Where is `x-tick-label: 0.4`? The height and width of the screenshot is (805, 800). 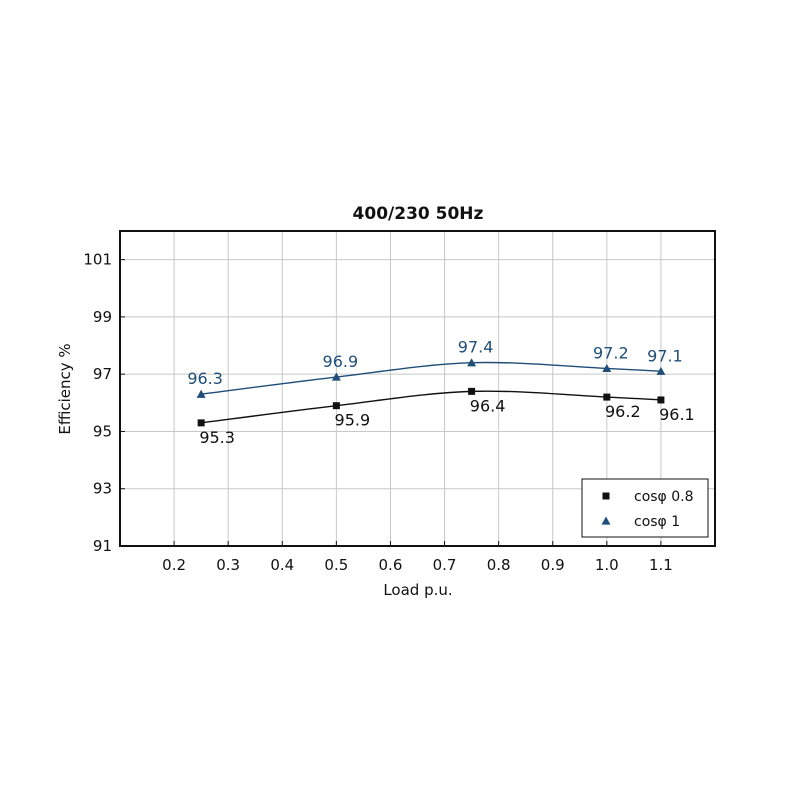 x-tick-label: 0.4 is located at coordinates (282, 565).